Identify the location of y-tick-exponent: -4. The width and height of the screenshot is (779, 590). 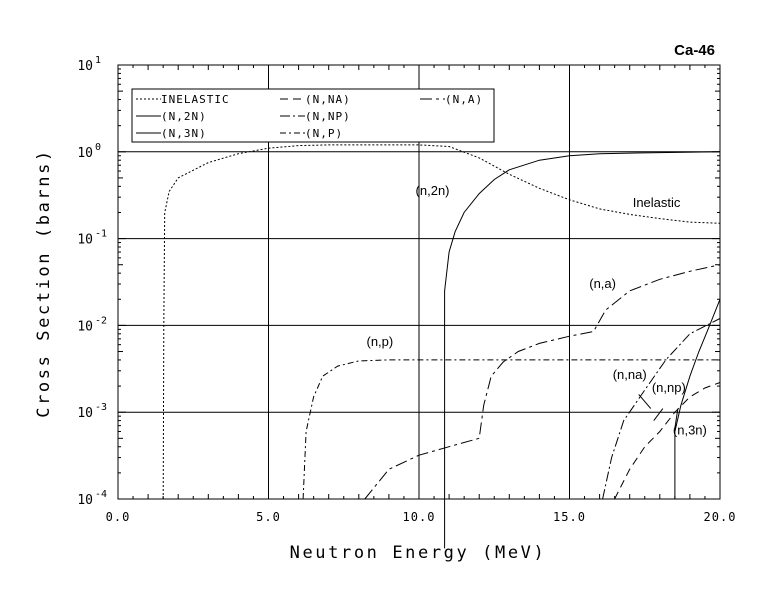
(101, 494).